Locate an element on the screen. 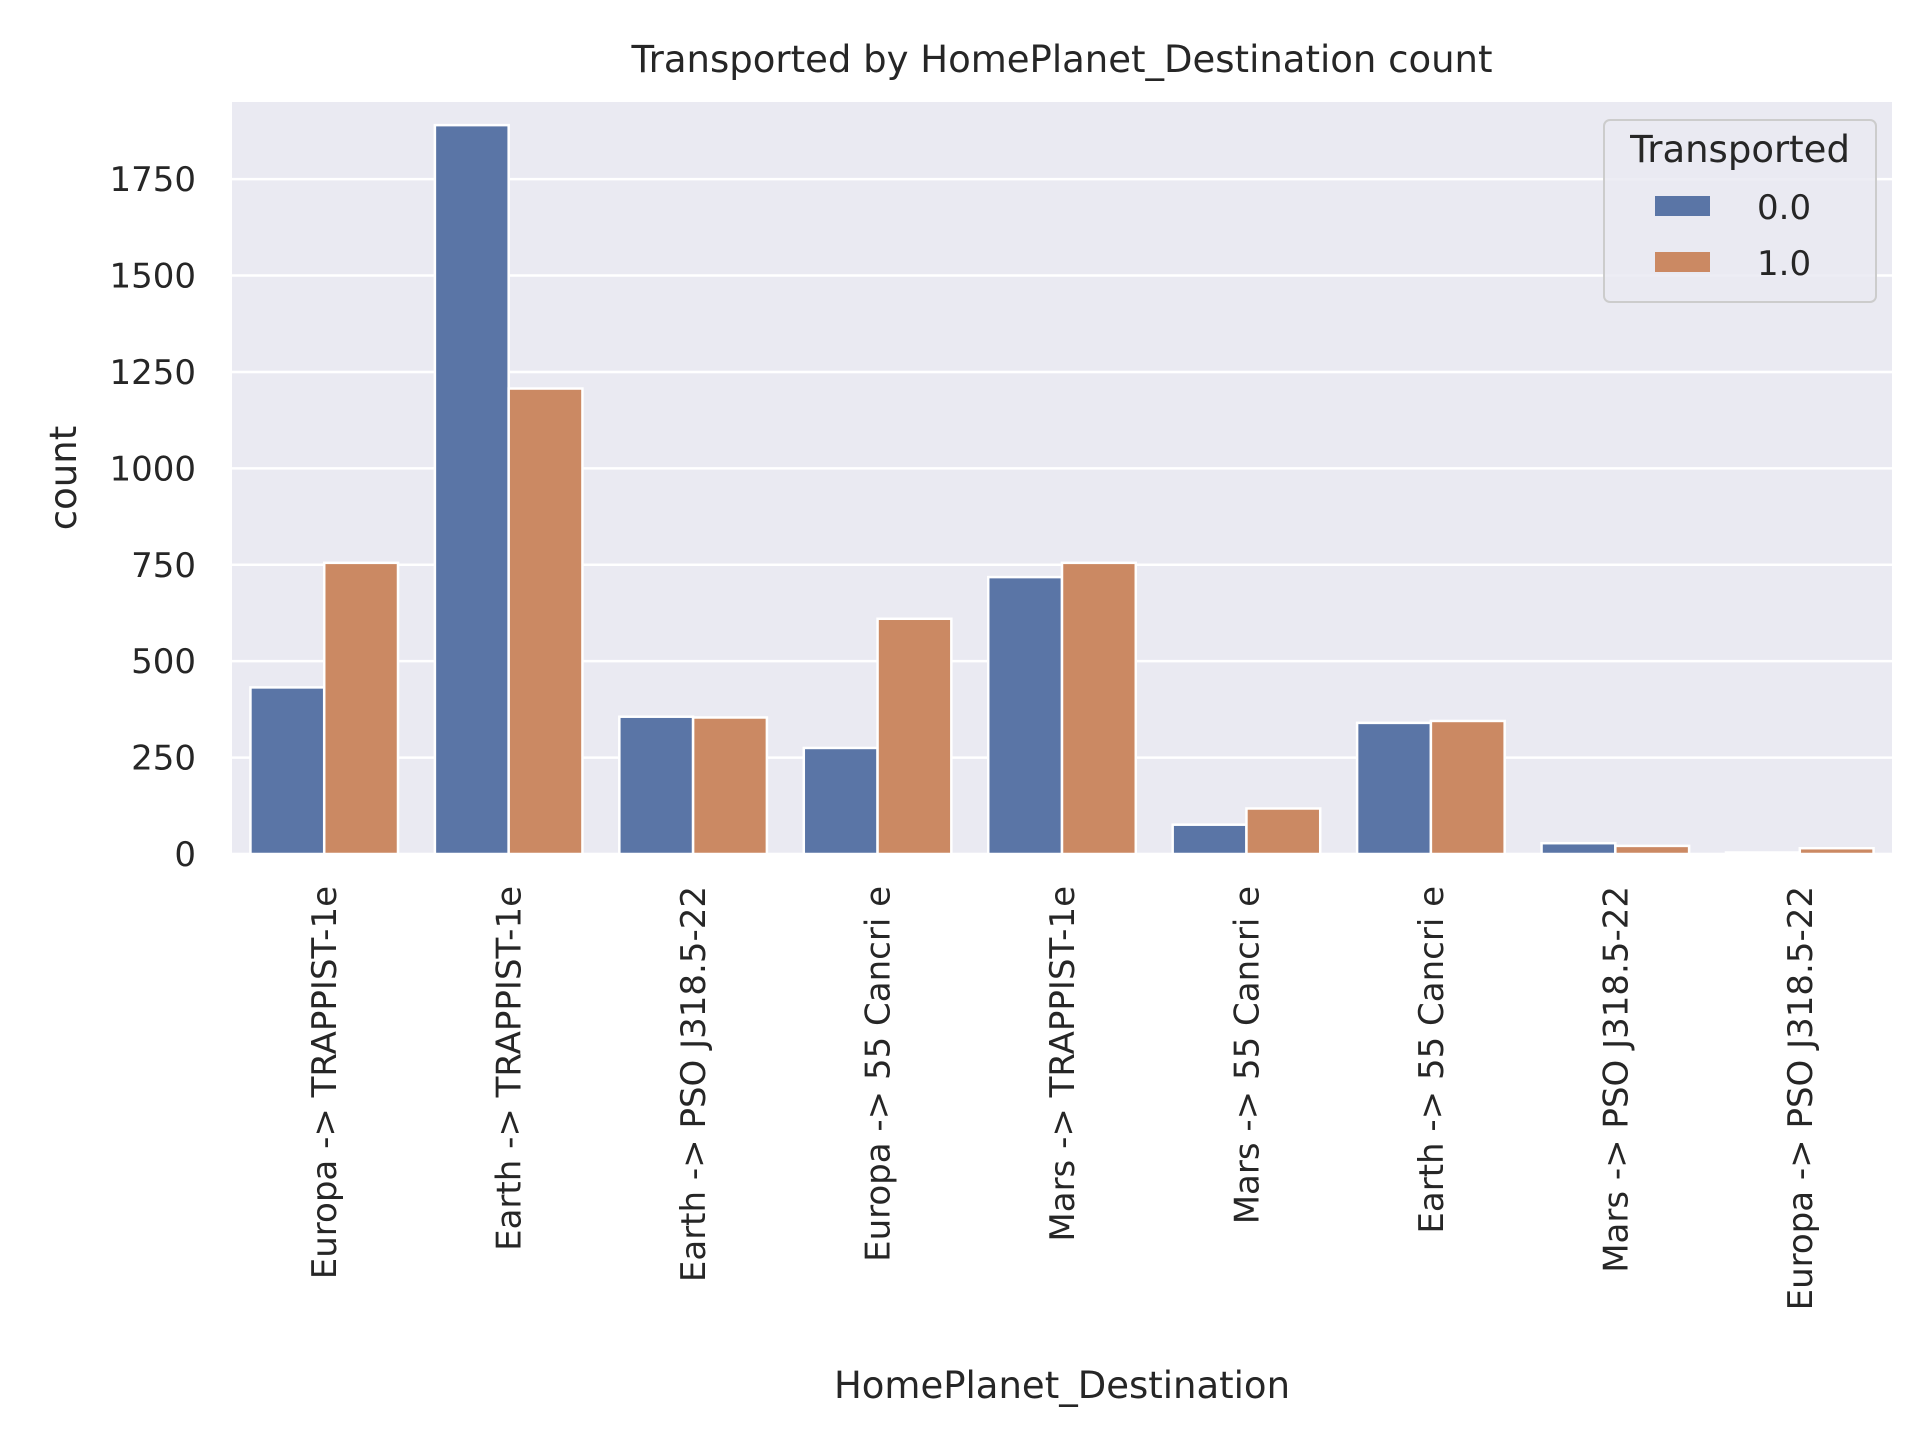 The height and width of the screenshot is (1440, 1920). x-tick-label: Mars -> TRAPPIST-1e is located at coordinates (1063, 1064).